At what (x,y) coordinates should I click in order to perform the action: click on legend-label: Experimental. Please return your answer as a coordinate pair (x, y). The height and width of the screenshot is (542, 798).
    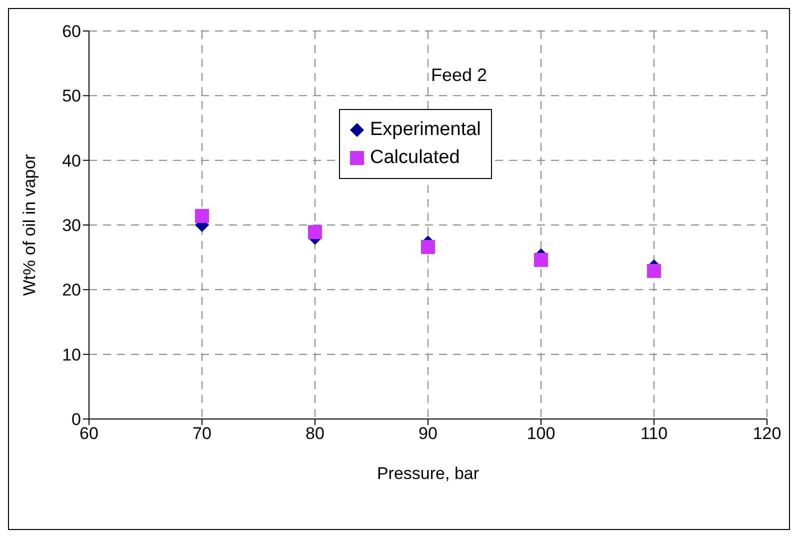
    Looking at the image, I should click on (425, 130).